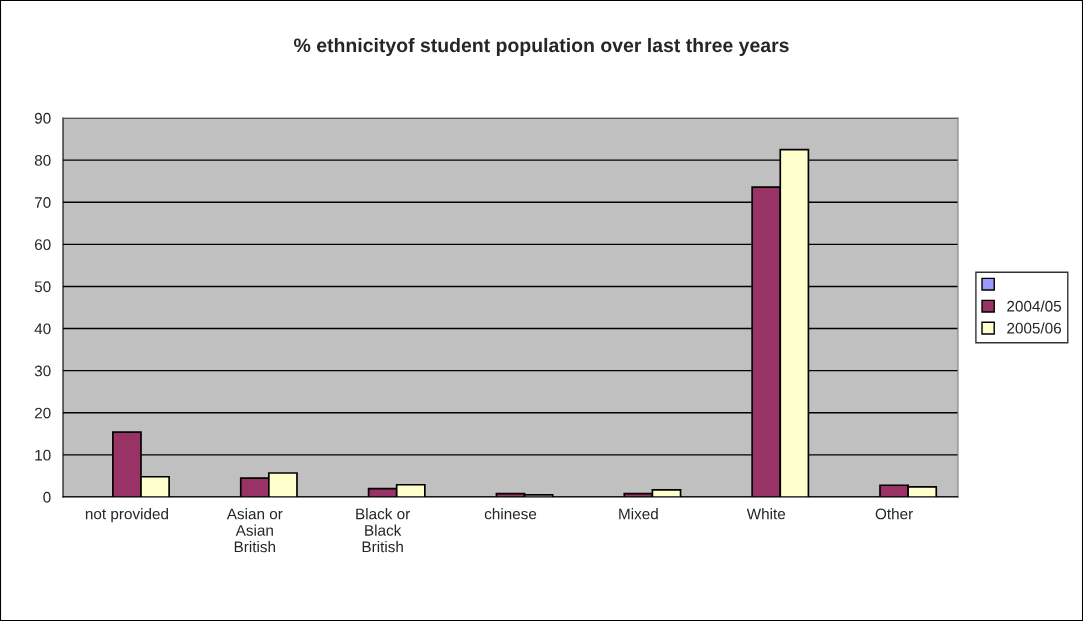  What do you see at coordinates (42, 202) in the screenshot?
I see `y-tick-label: 70` at bounding box center [42, 202].